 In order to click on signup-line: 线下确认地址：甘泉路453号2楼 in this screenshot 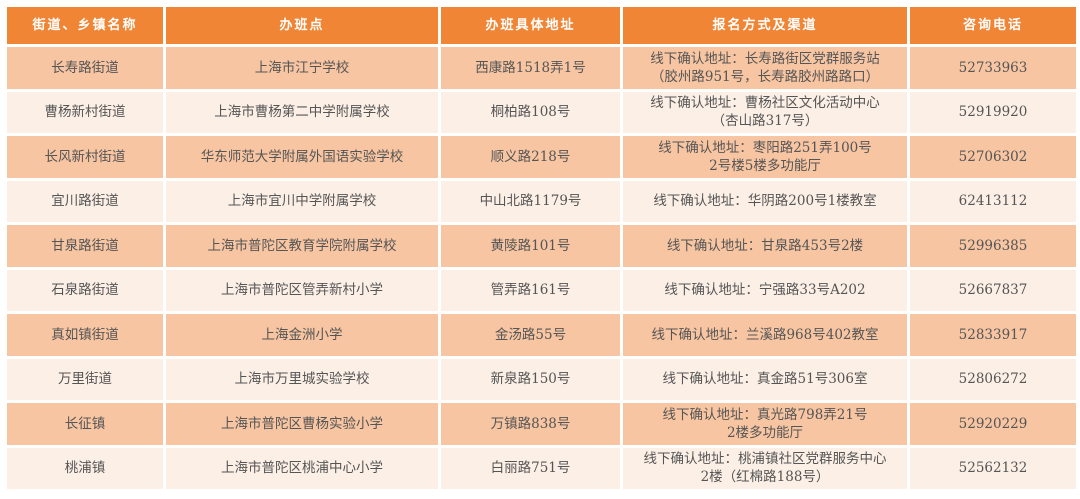, I will do `click(765, 245)`.